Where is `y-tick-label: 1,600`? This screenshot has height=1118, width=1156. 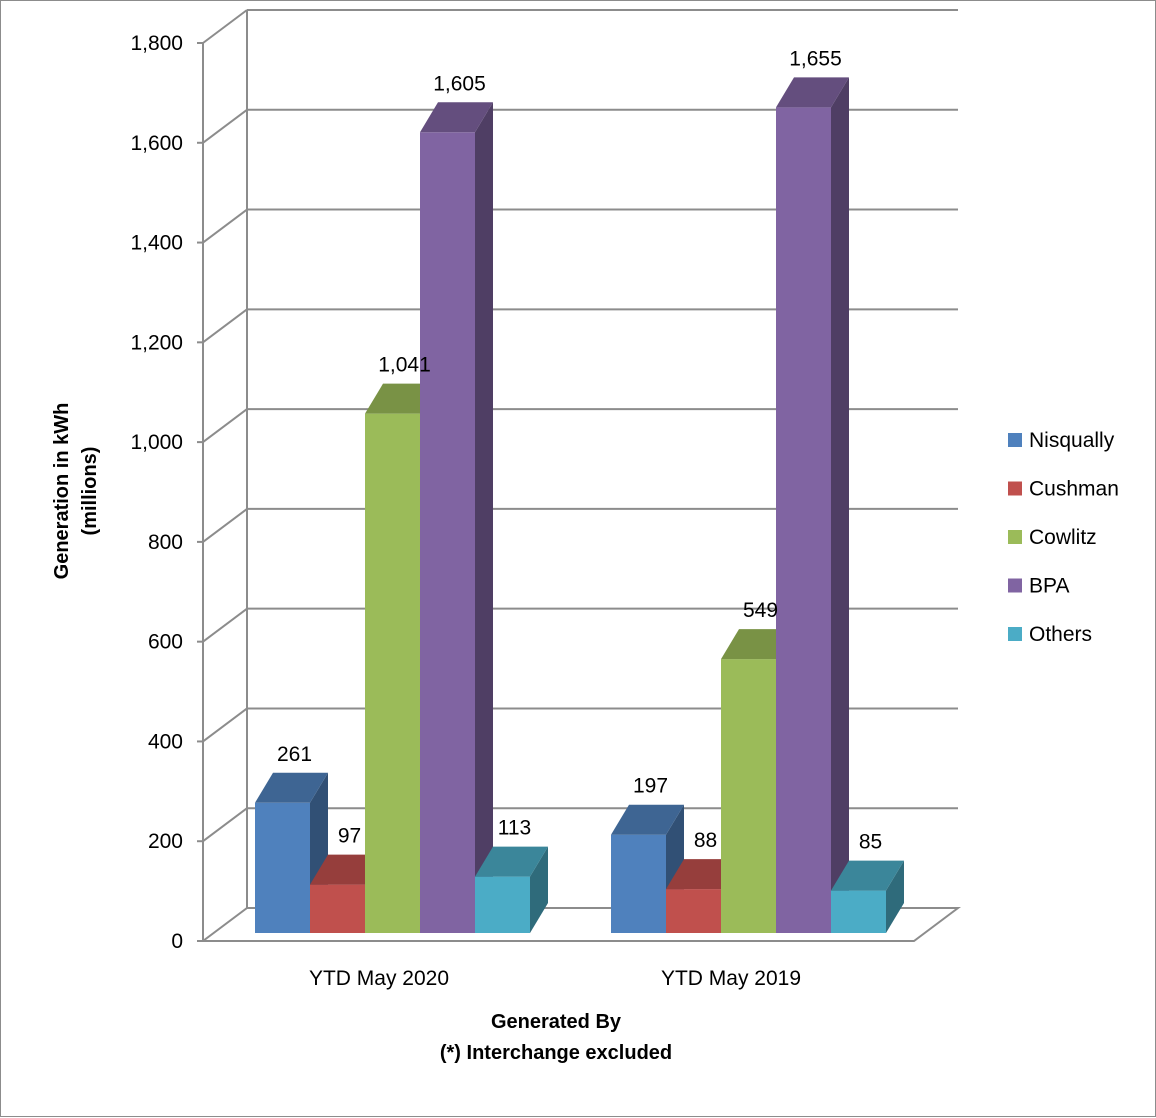
y-tick-label: 1,600 is located at coordinates (156, 143).